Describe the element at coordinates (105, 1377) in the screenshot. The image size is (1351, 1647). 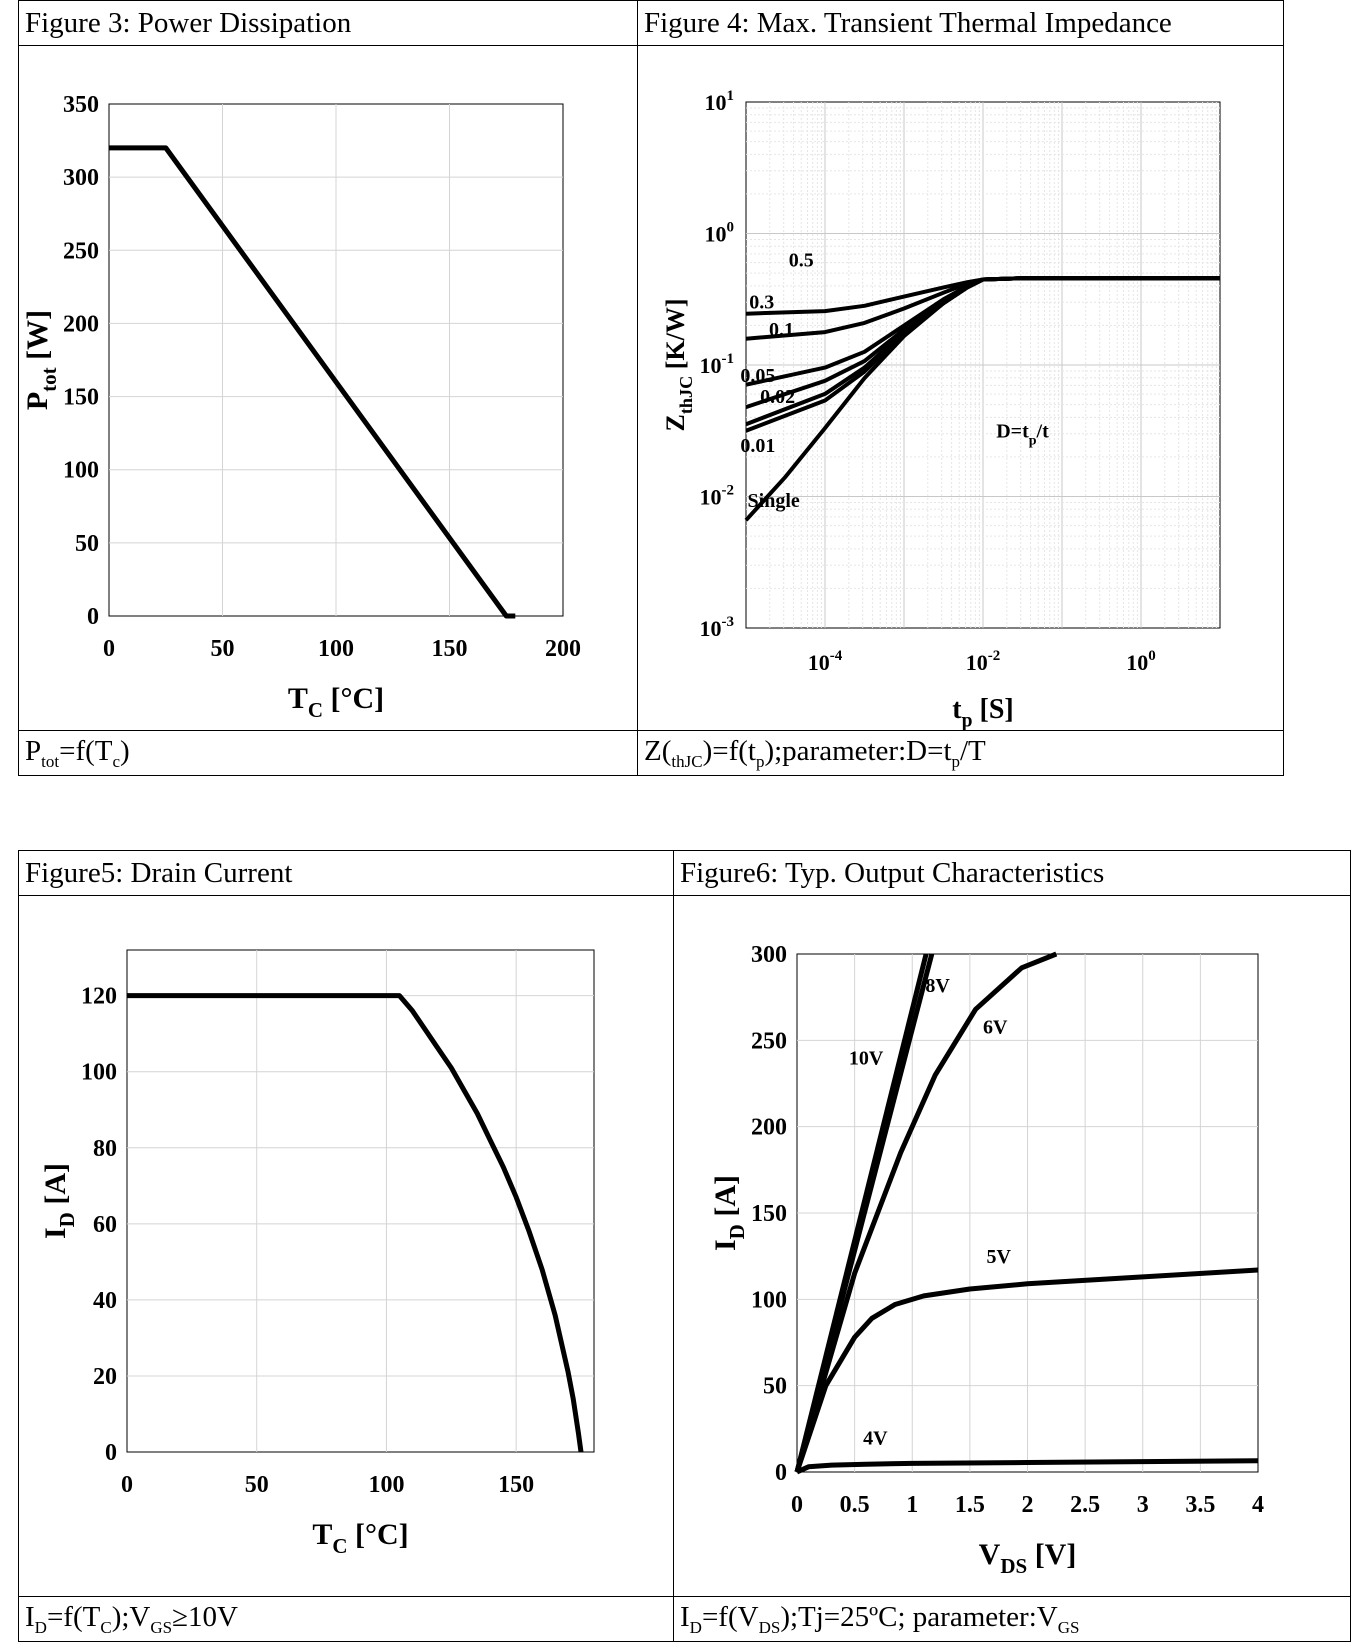
I see `fig5-y-tick-label: 20` at that location.